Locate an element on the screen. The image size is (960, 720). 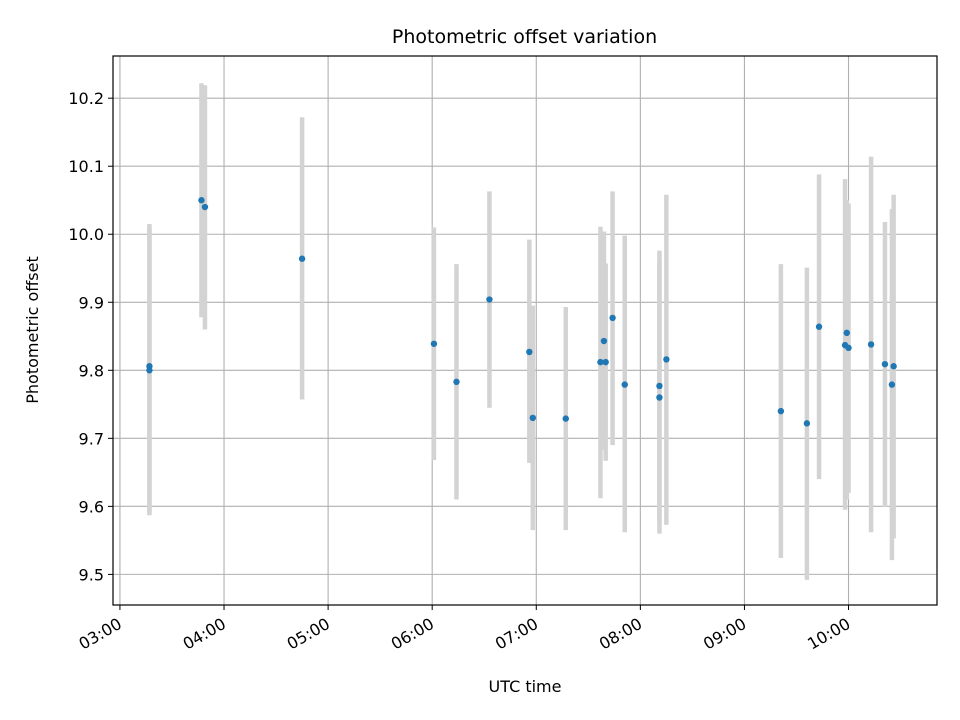
y-tick-label: 9.6 is located at coordinates (91, 506).